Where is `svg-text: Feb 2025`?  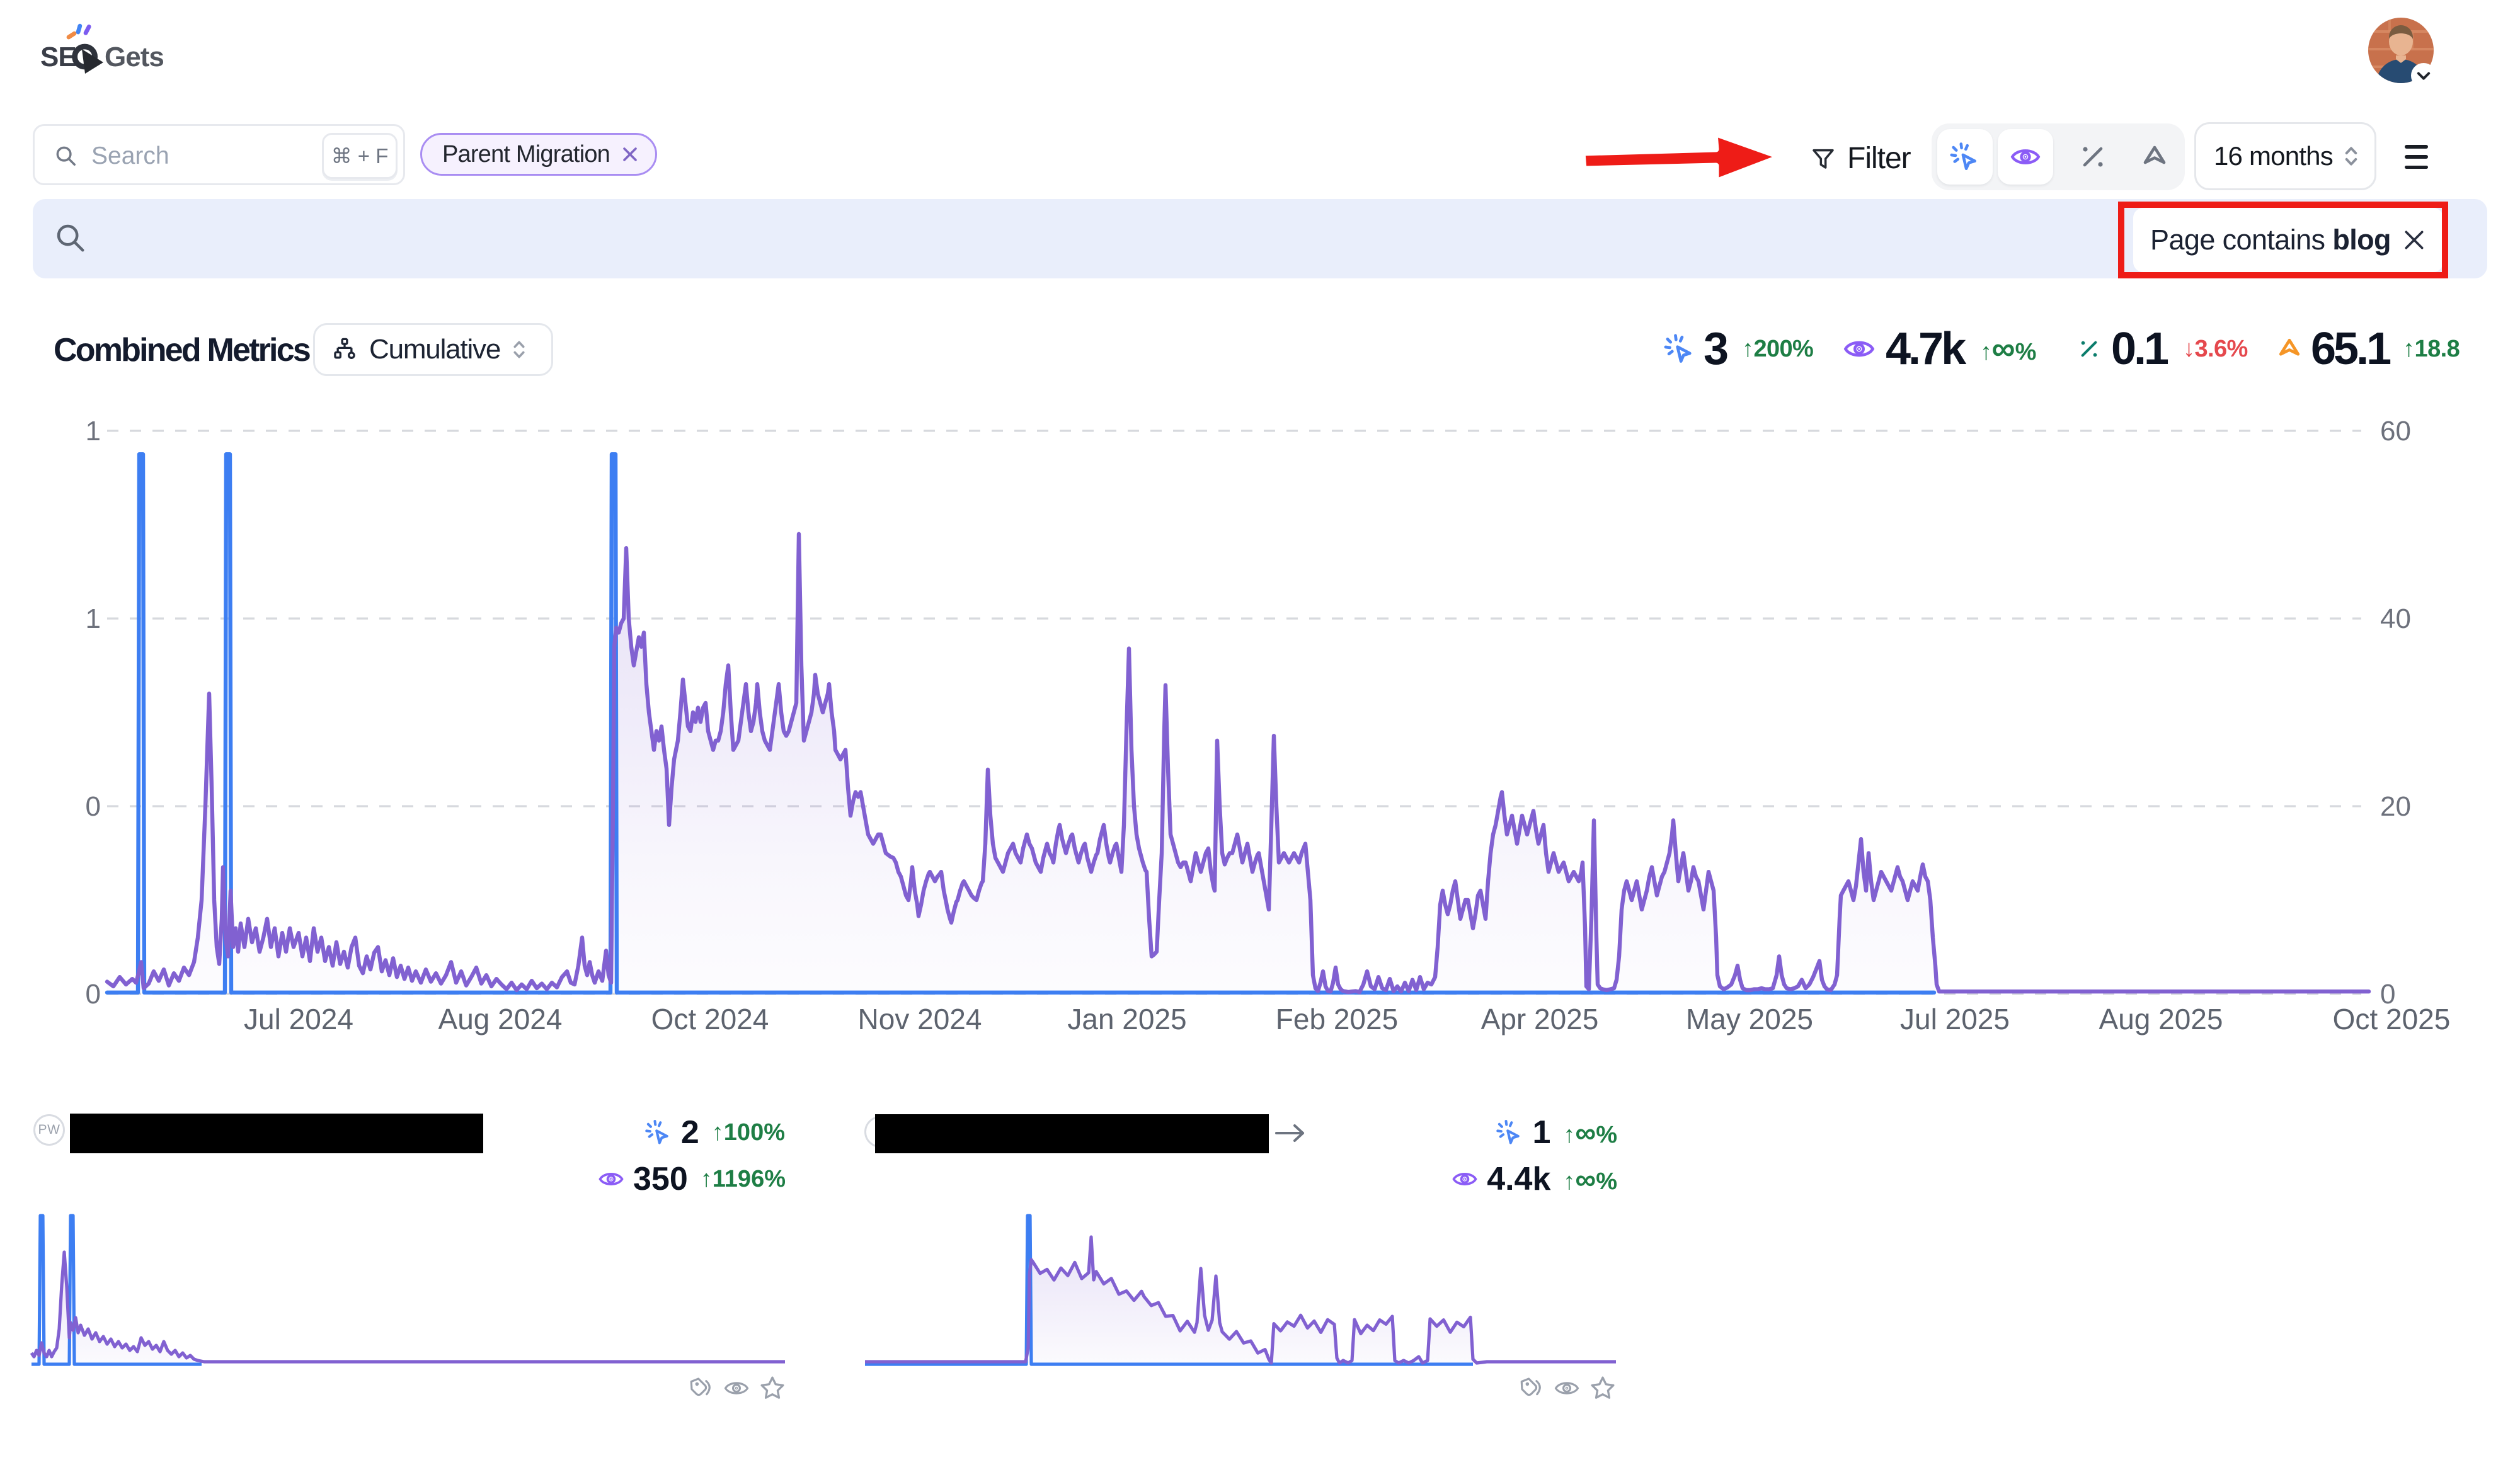
svg-text: Feb 2025 is located at coordinates (1337, 1019).